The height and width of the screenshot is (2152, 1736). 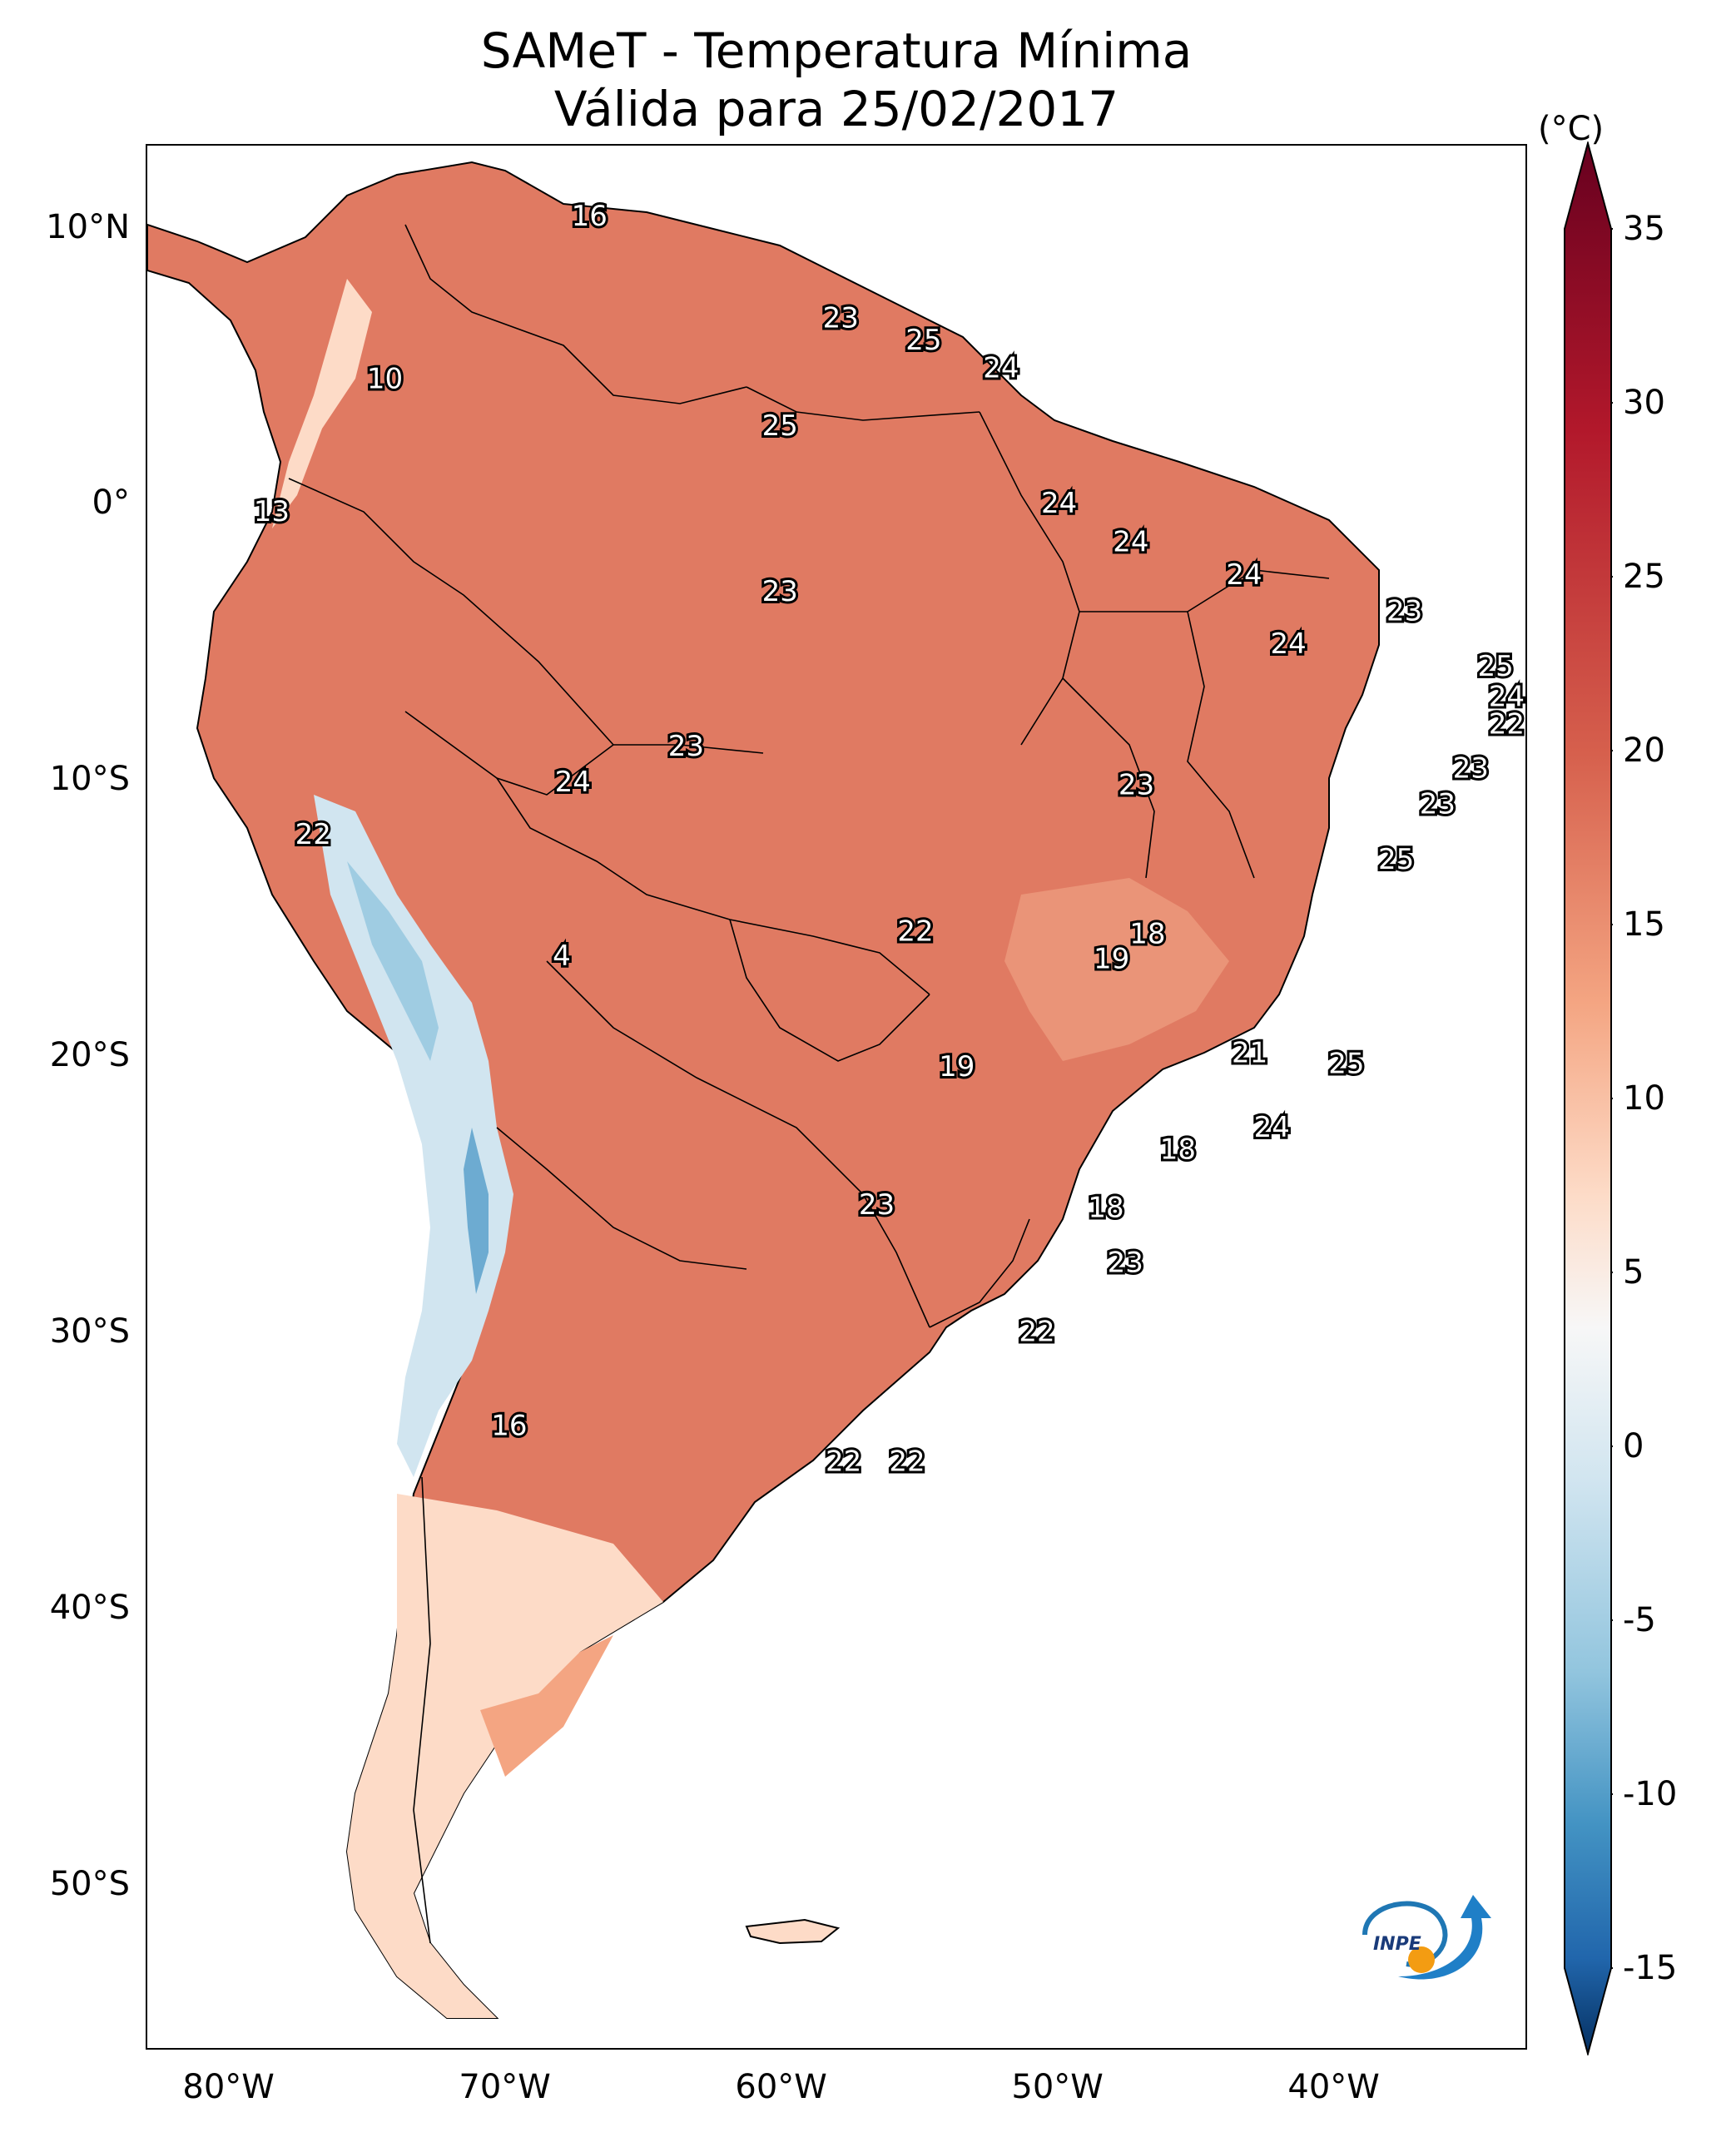 What do you see at coordinates (836, 109) in the screenshot?
I see `map-subtitle: Válida para 25/02/2017` at bounding box center [836, 109].